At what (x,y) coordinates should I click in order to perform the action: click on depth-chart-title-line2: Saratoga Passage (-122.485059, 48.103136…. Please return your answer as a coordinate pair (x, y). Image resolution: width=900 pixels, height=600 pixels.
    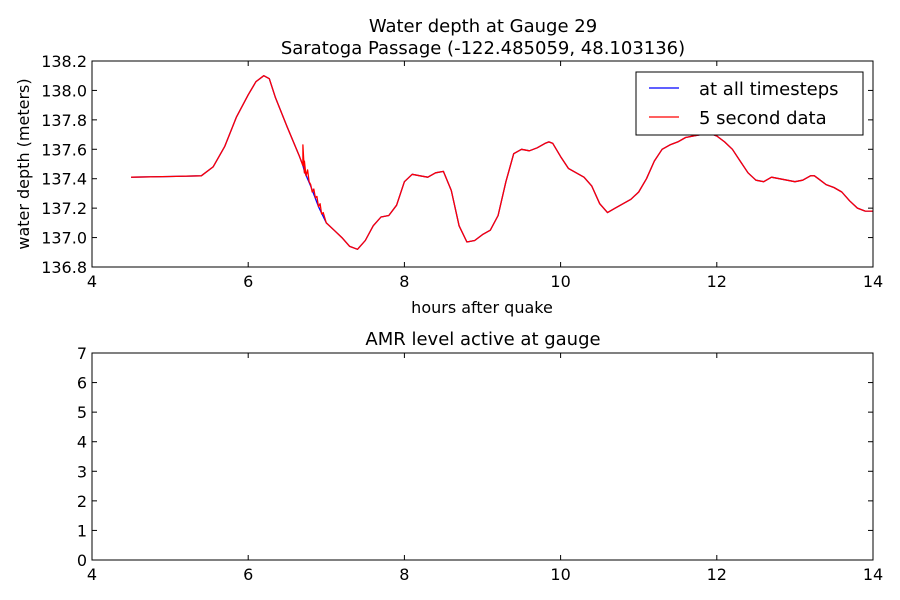
    Looking at the image, I should click on (483, 48).